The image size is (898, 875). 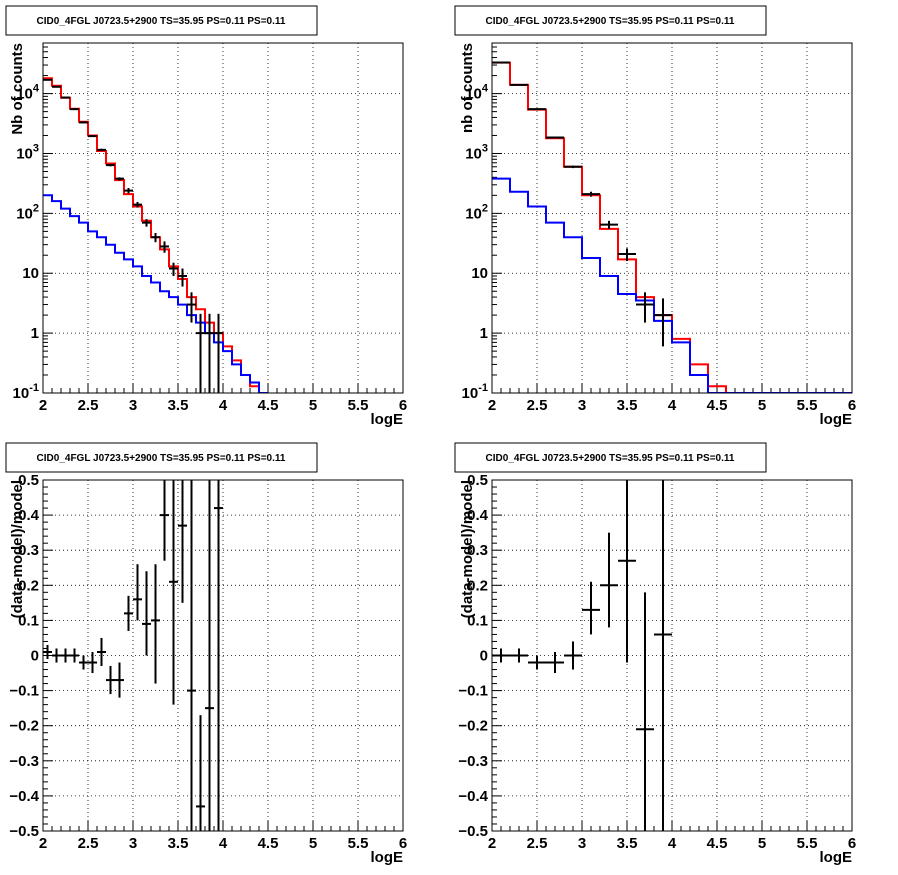 I want to click on y-axis-title: nb of counts, so click(x=467, y=88).